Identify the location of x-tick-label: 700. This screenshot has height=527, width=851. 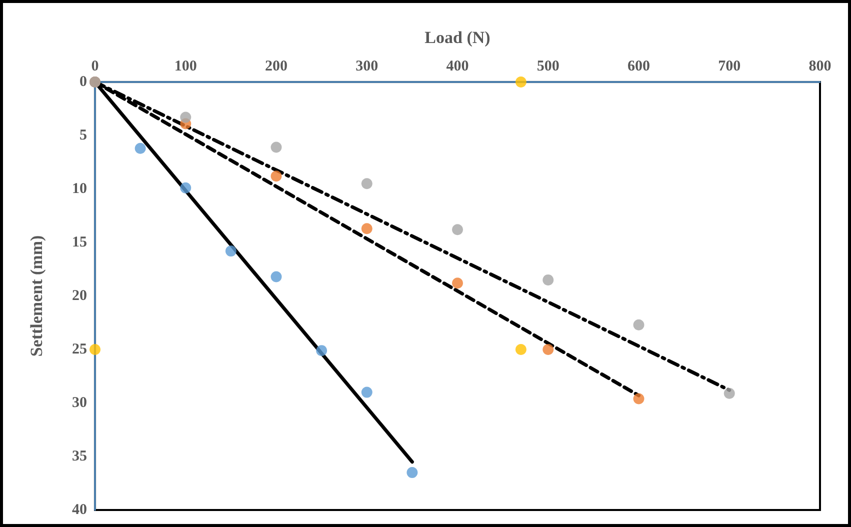
(729, 66).